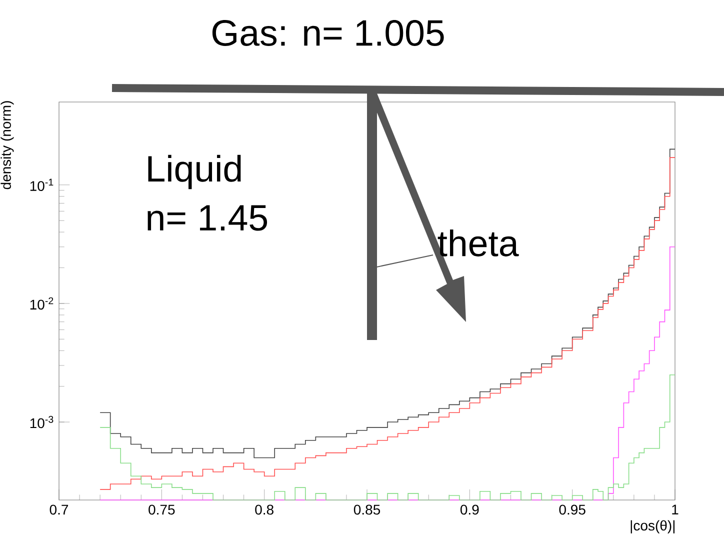 This screenshot has height=540, width=724. What do you see at coordinates (42, 303) in the screenshot?
I see `y-tick-label: 10$^{-2}$` at bounding box center [42, 303].